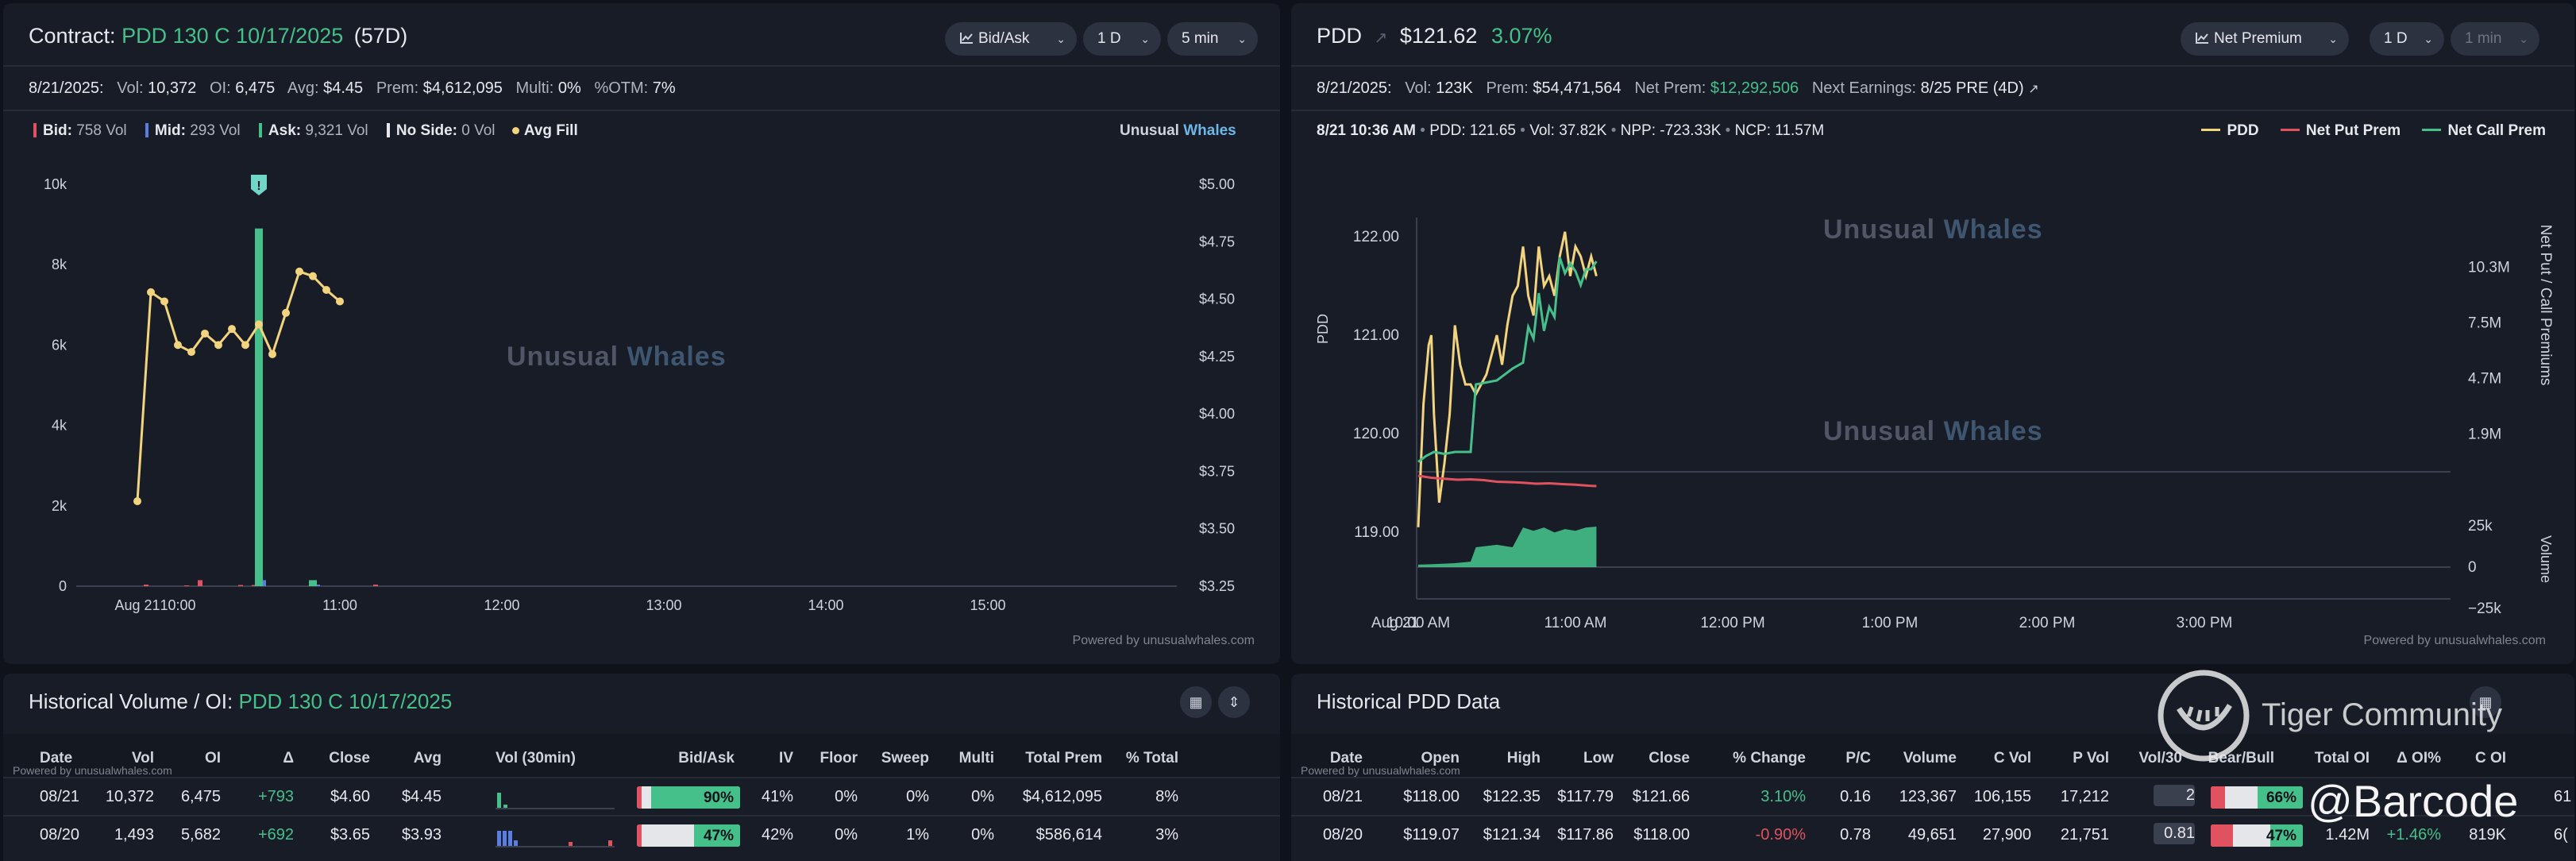 Image resolution: width=2576 pixels, height=861 pixels. I want to click on table-cell: 0%, so click(982, 835).